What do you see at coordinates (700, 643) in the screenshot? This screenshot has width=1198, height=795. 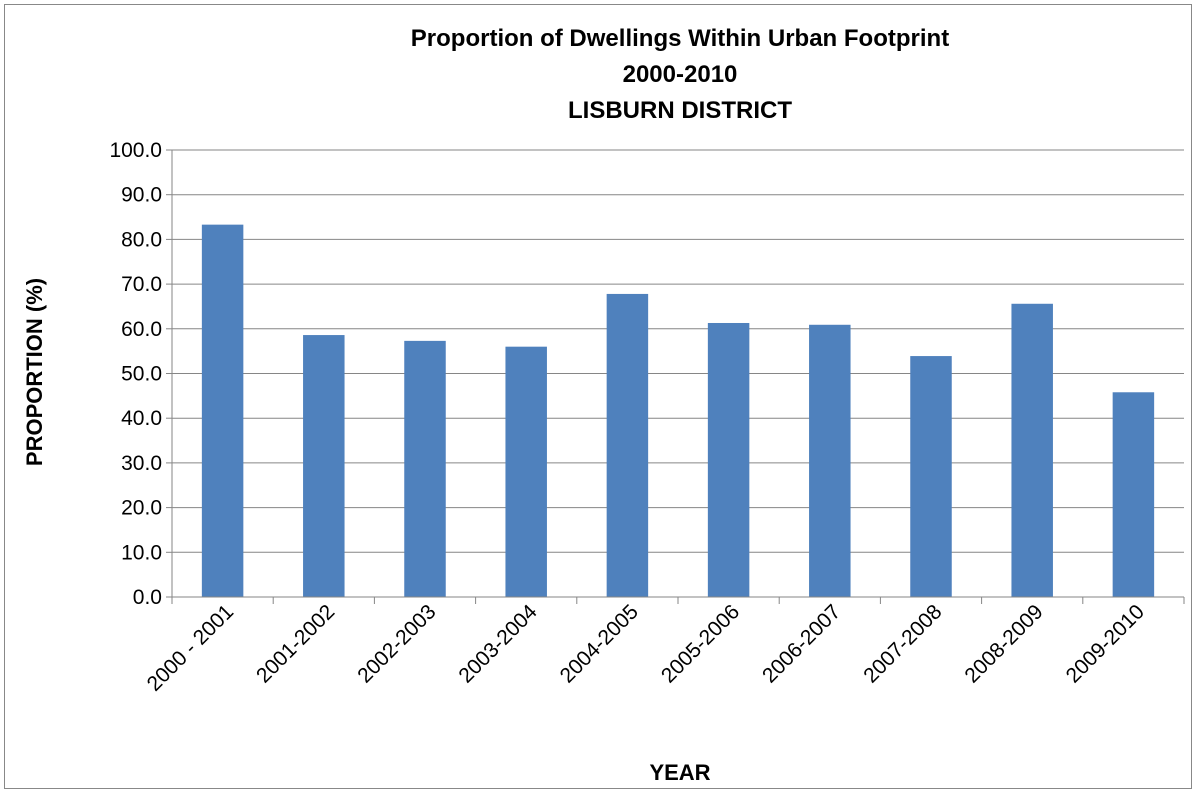 I see `x-tick-label: 2005-2006` at bounding box center [700, 643].